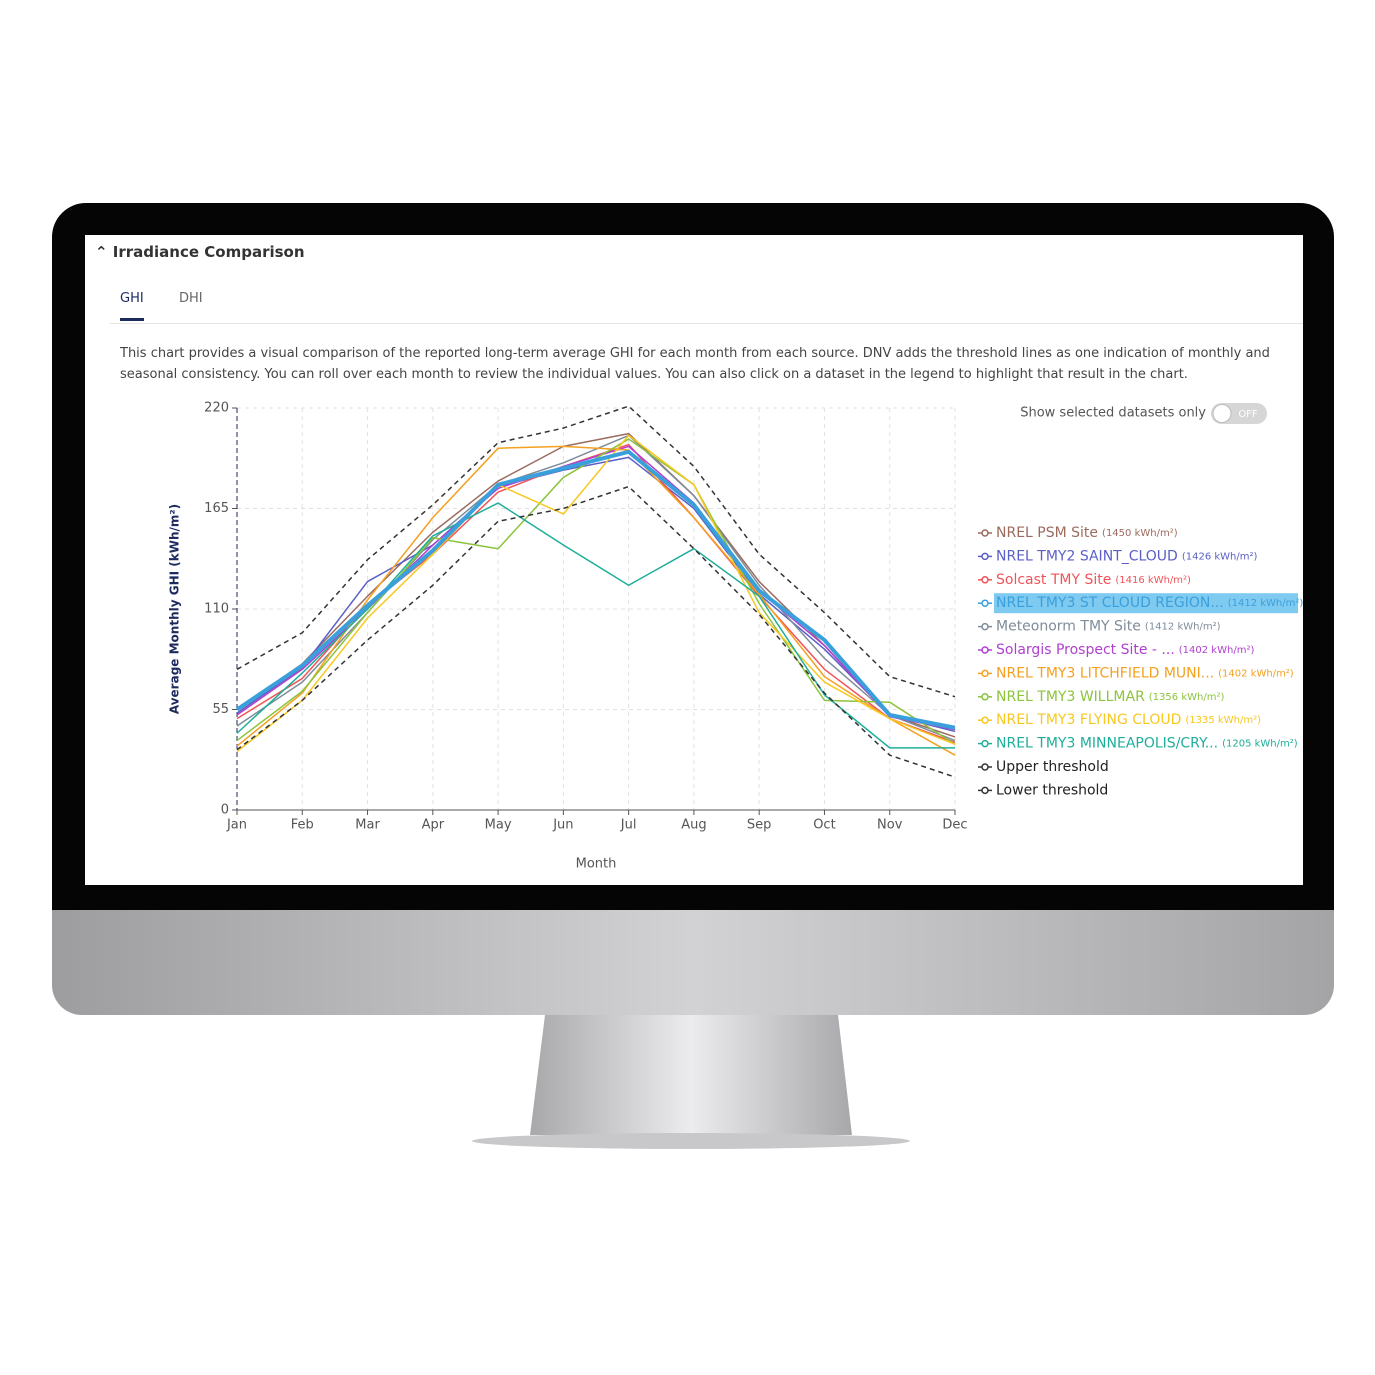 The image size is (1375, 1375). Describe the element at coordinates (1222, 413) in the screenshot. I see `toggle-knob` at that location.